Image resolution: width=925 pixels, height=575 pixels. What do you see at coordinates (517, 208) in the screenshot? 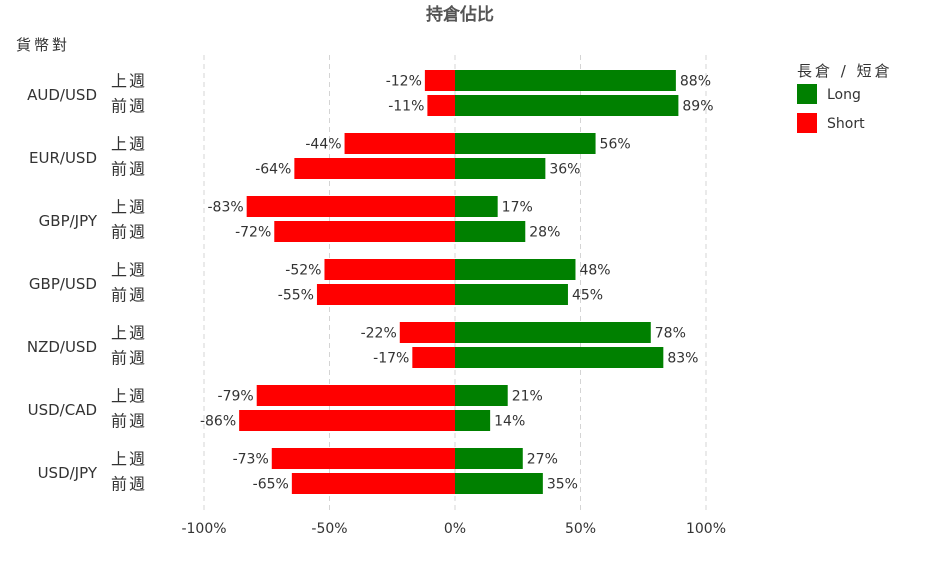
I see `long-value-label: 17%` at bounding box center [517, 208].